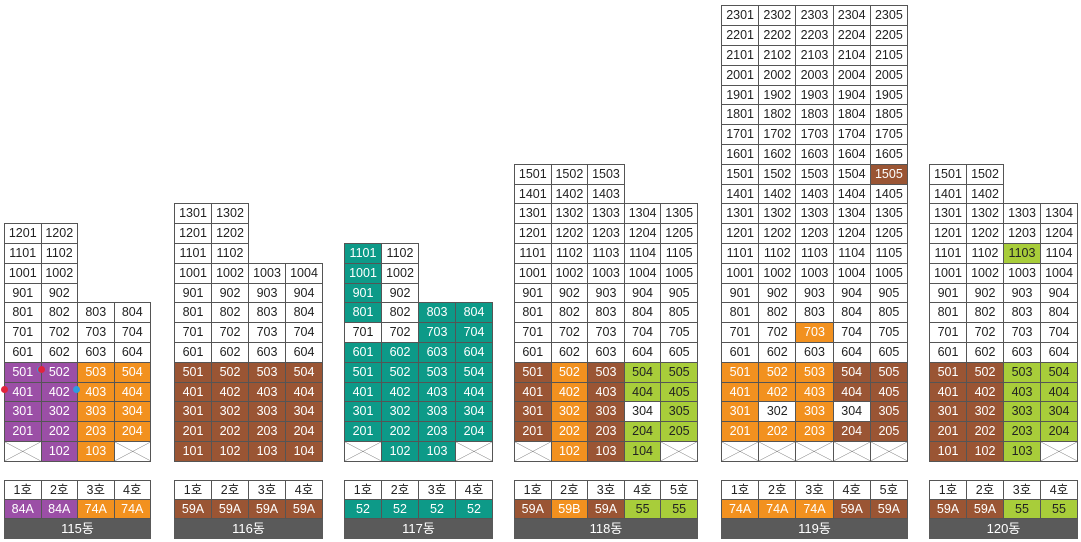 The image size is (1081, 542). I want to click on unit-cell: 705, so click(888, 332).